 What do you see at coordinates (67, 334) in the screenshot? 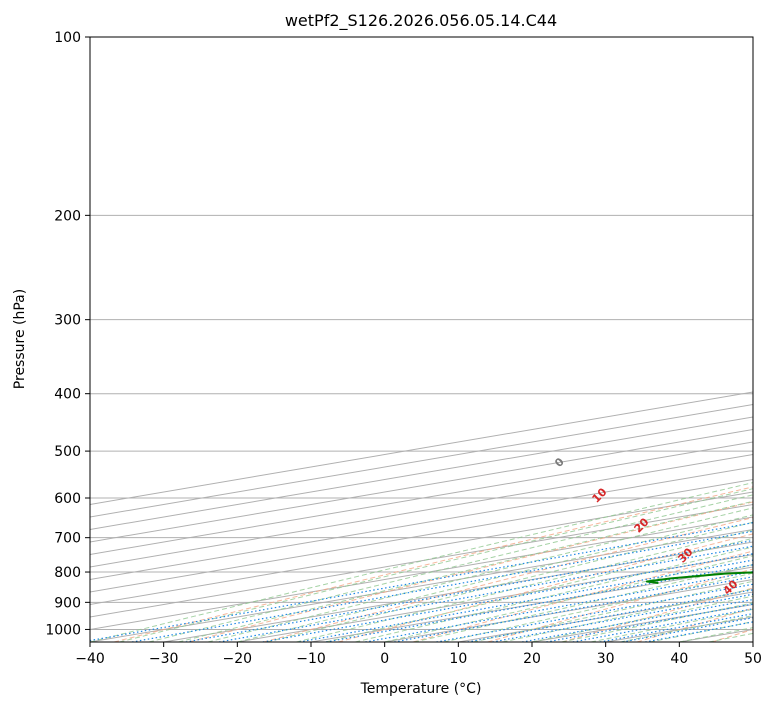
I see `y-axis-ticks: 100 200 300 400 500 600 700 800 900 1000` at bounding box center [67, 334].